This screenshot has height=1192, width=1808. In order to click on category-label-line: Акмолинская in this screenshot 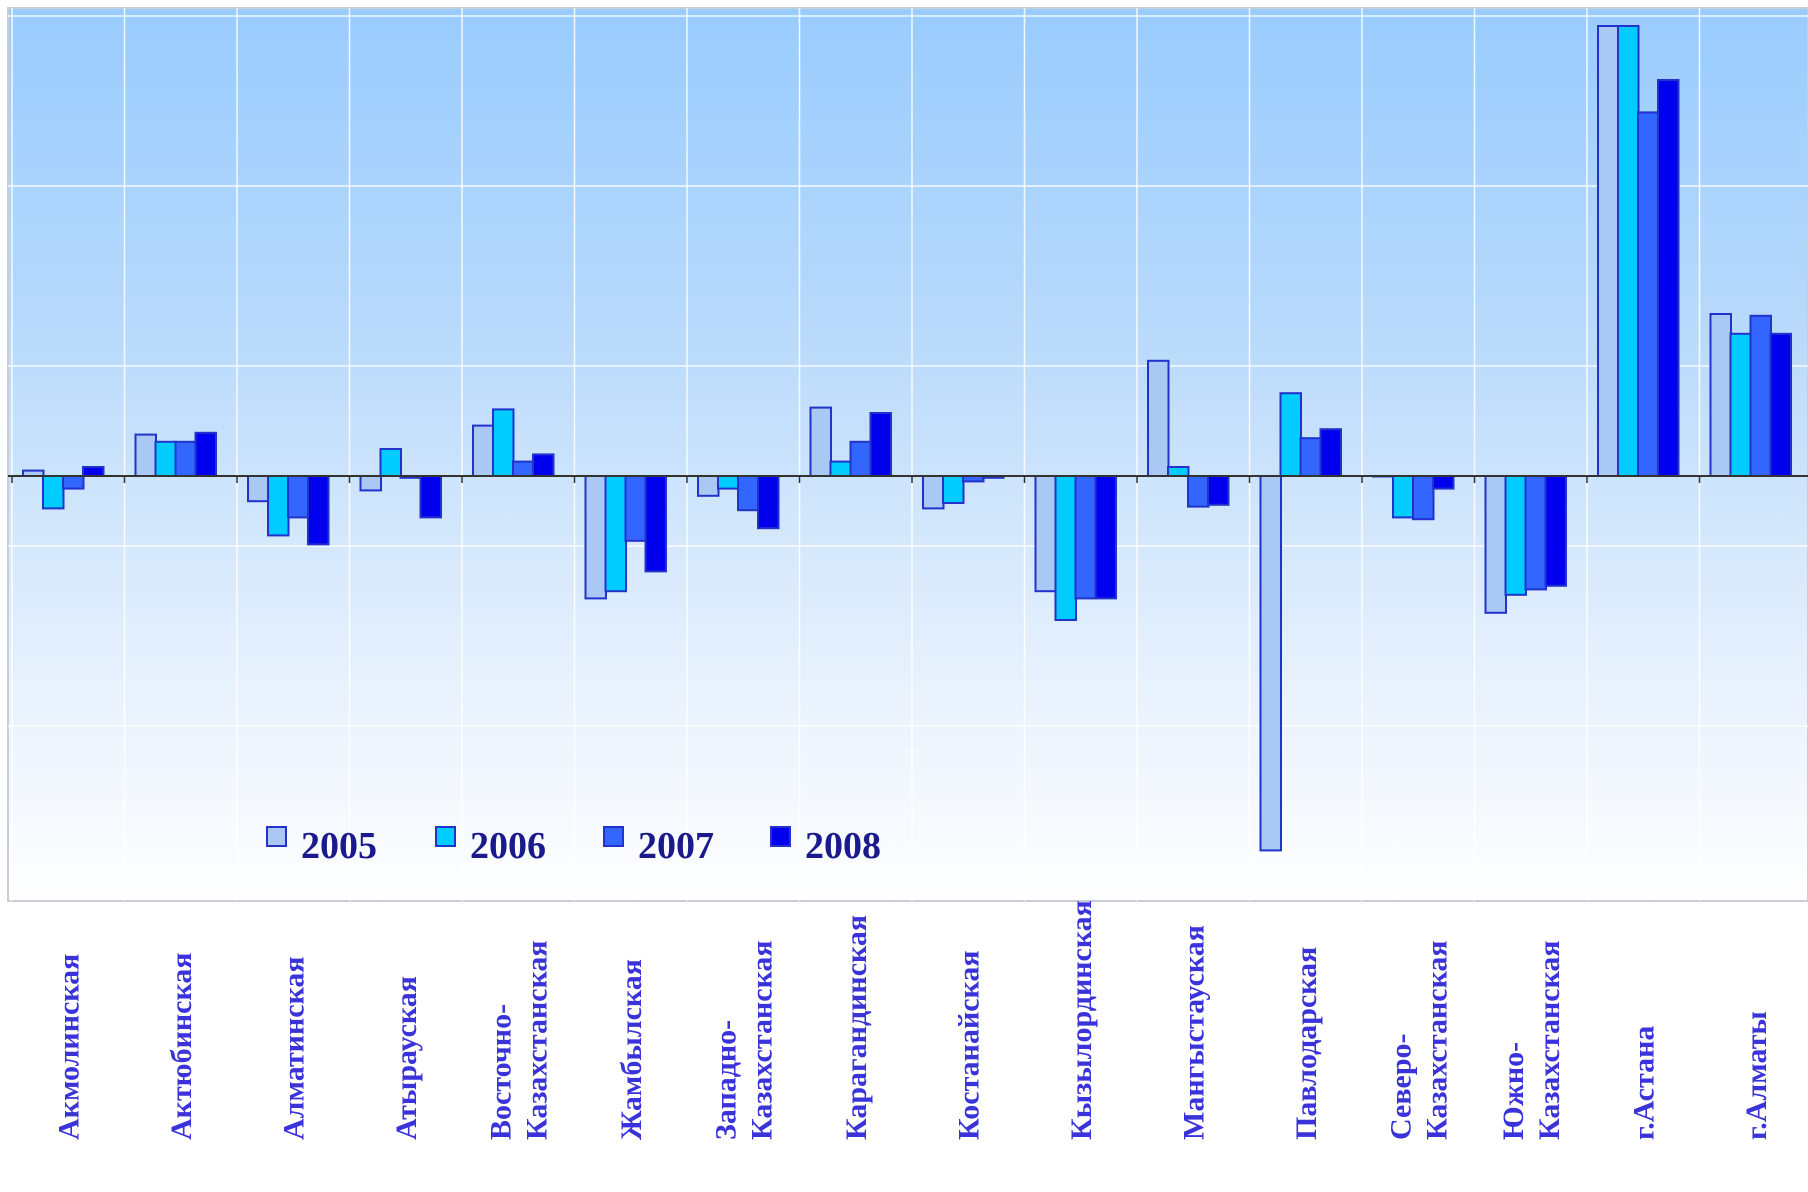, I will do `click(68, 1047)`.